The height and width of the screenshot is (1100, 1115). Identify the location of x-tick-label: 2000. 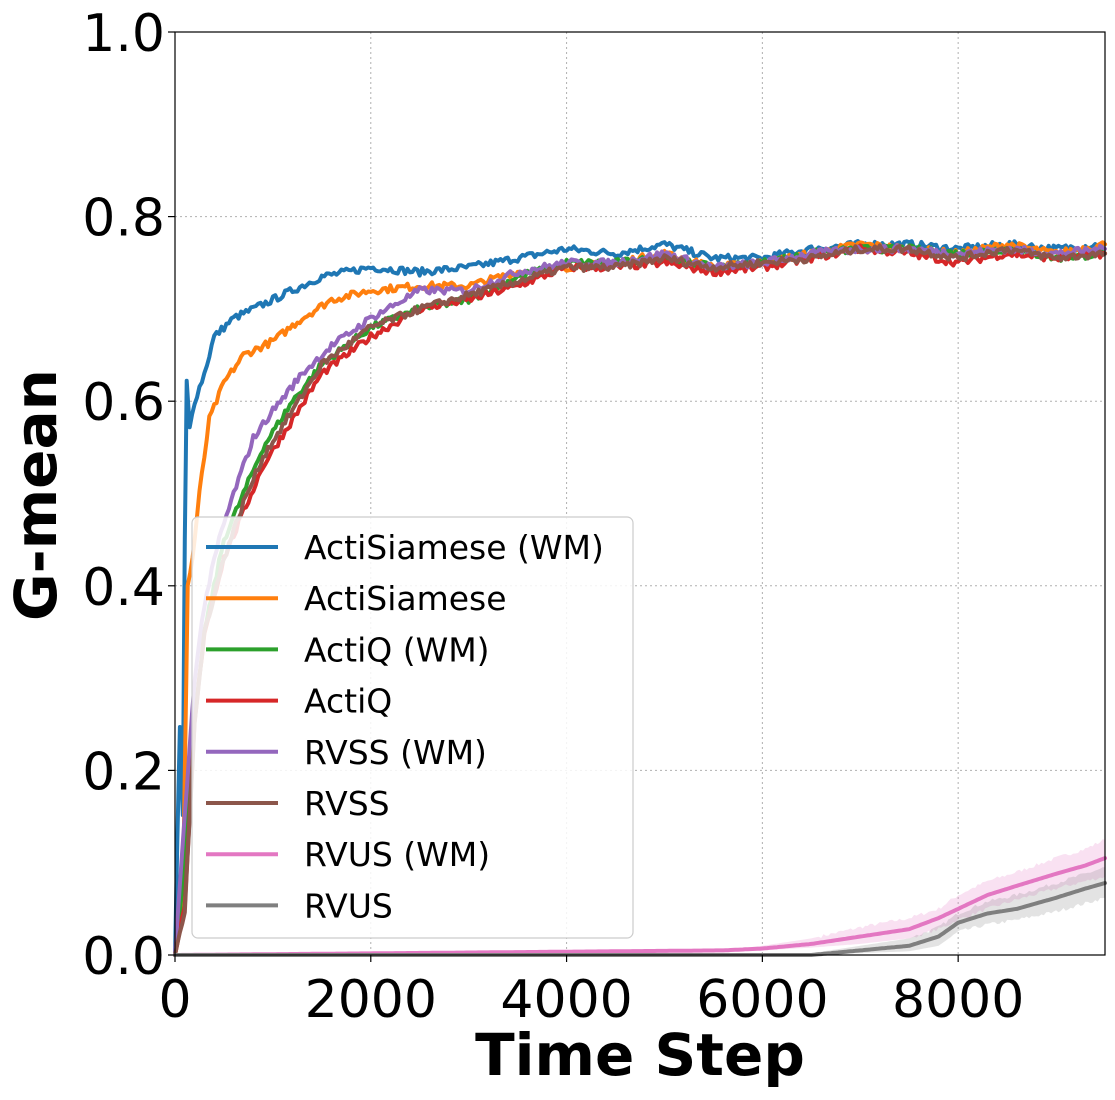
(371, 1000).